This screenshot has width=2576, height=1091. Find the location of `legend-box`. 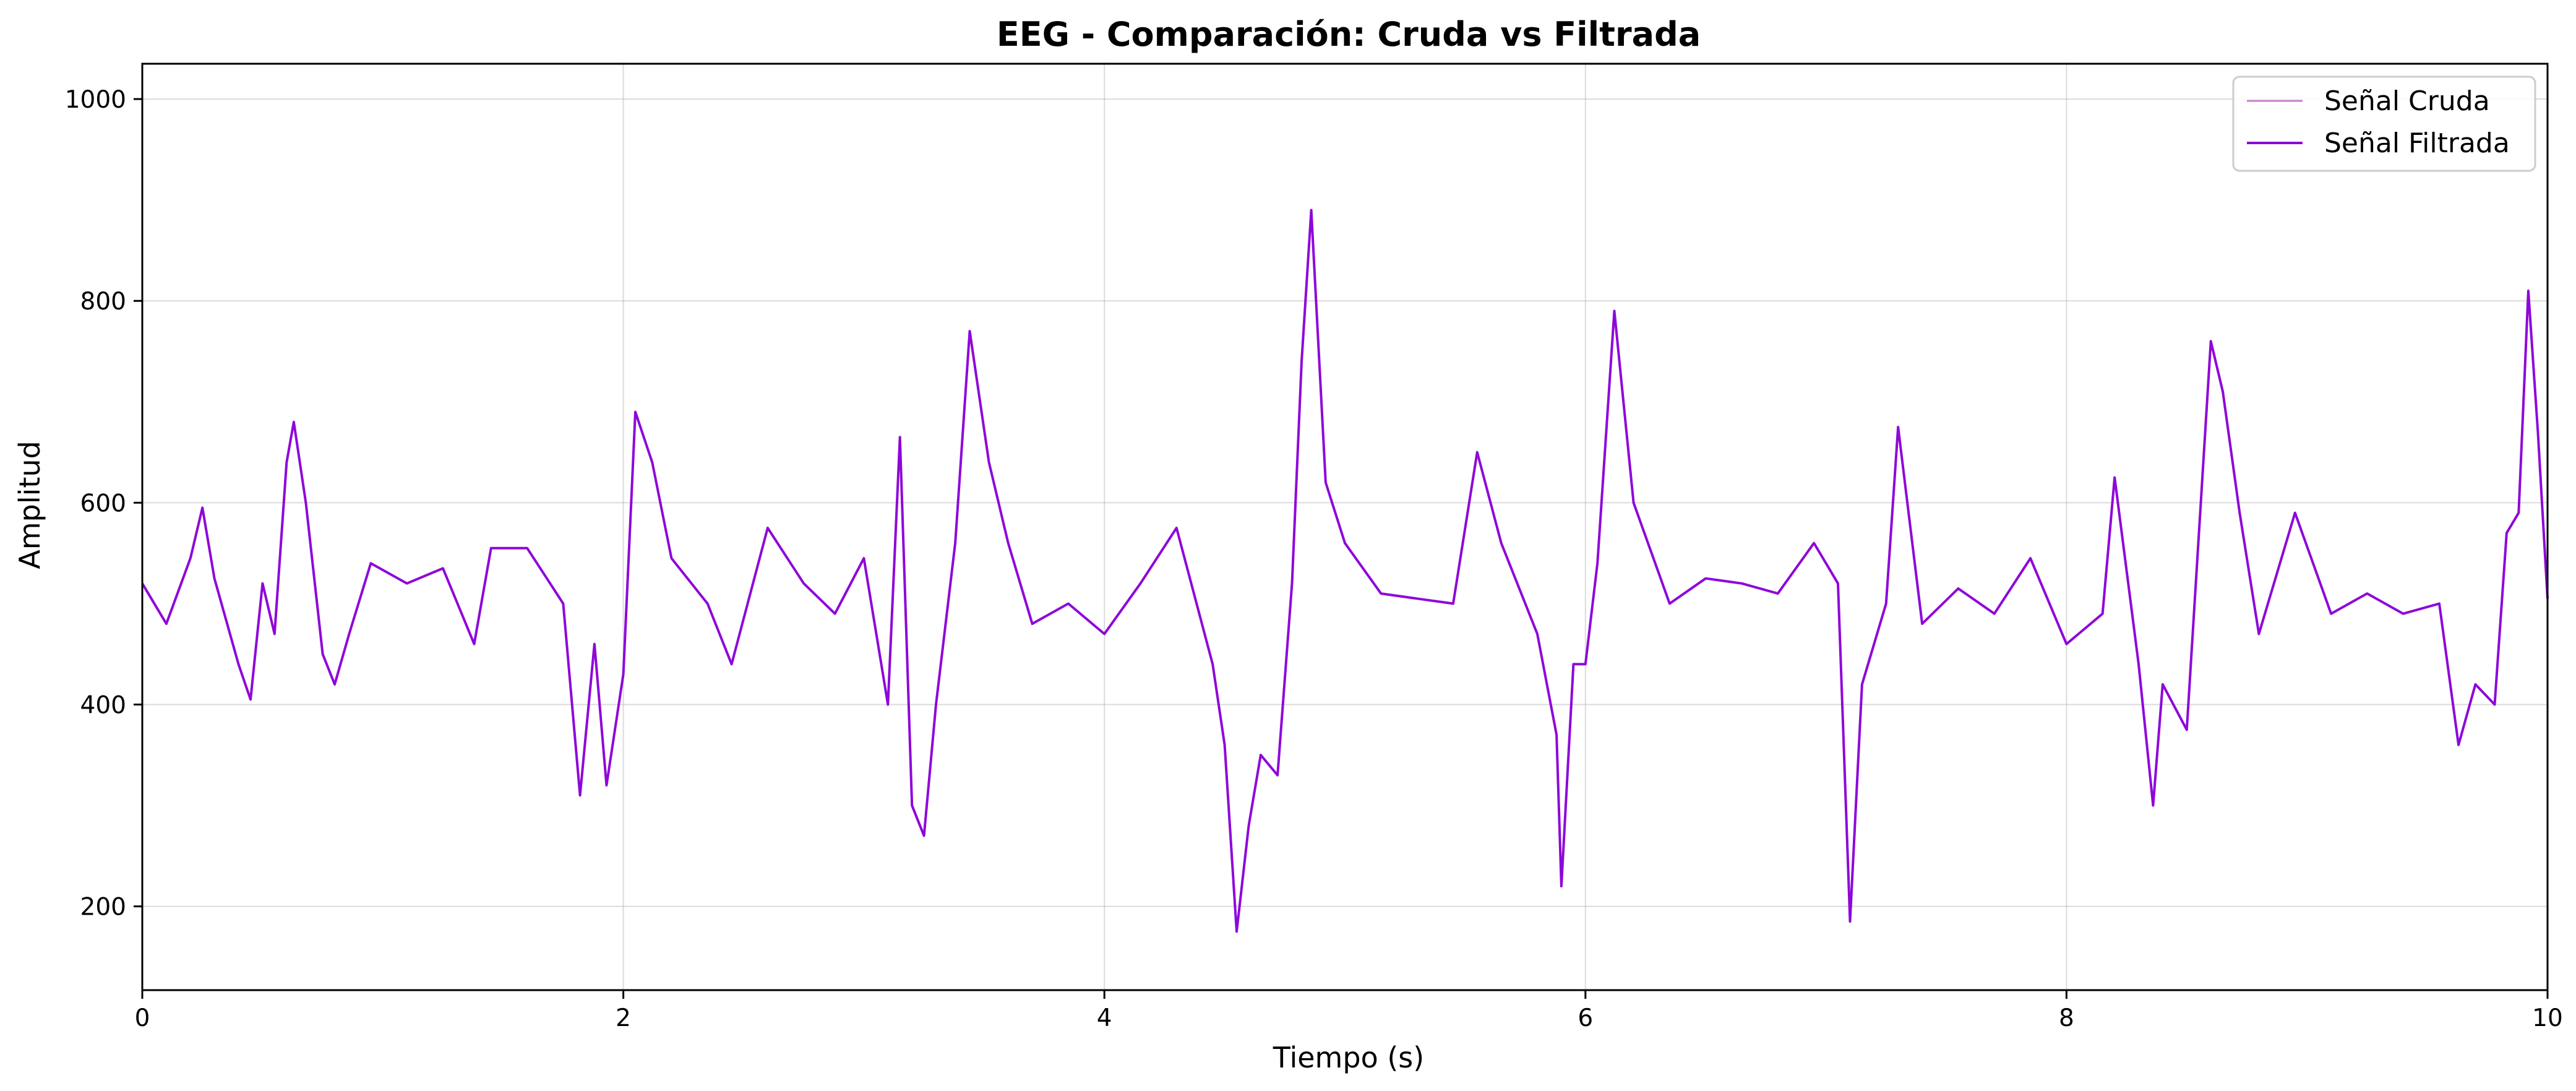

legend-box is located at coordinates (2384, 123).